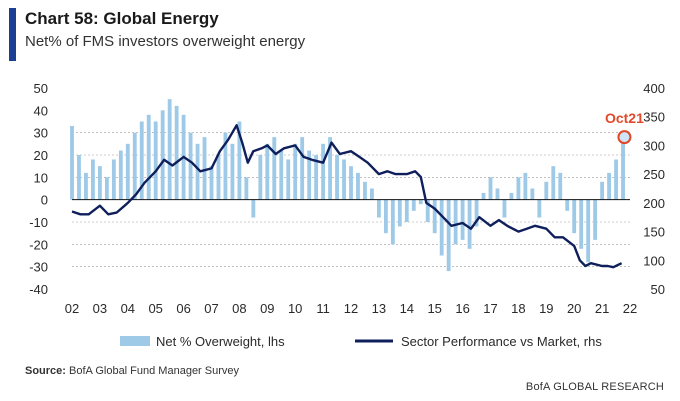  I want to click on y-right-tick-label: 150, so click(654, 232).